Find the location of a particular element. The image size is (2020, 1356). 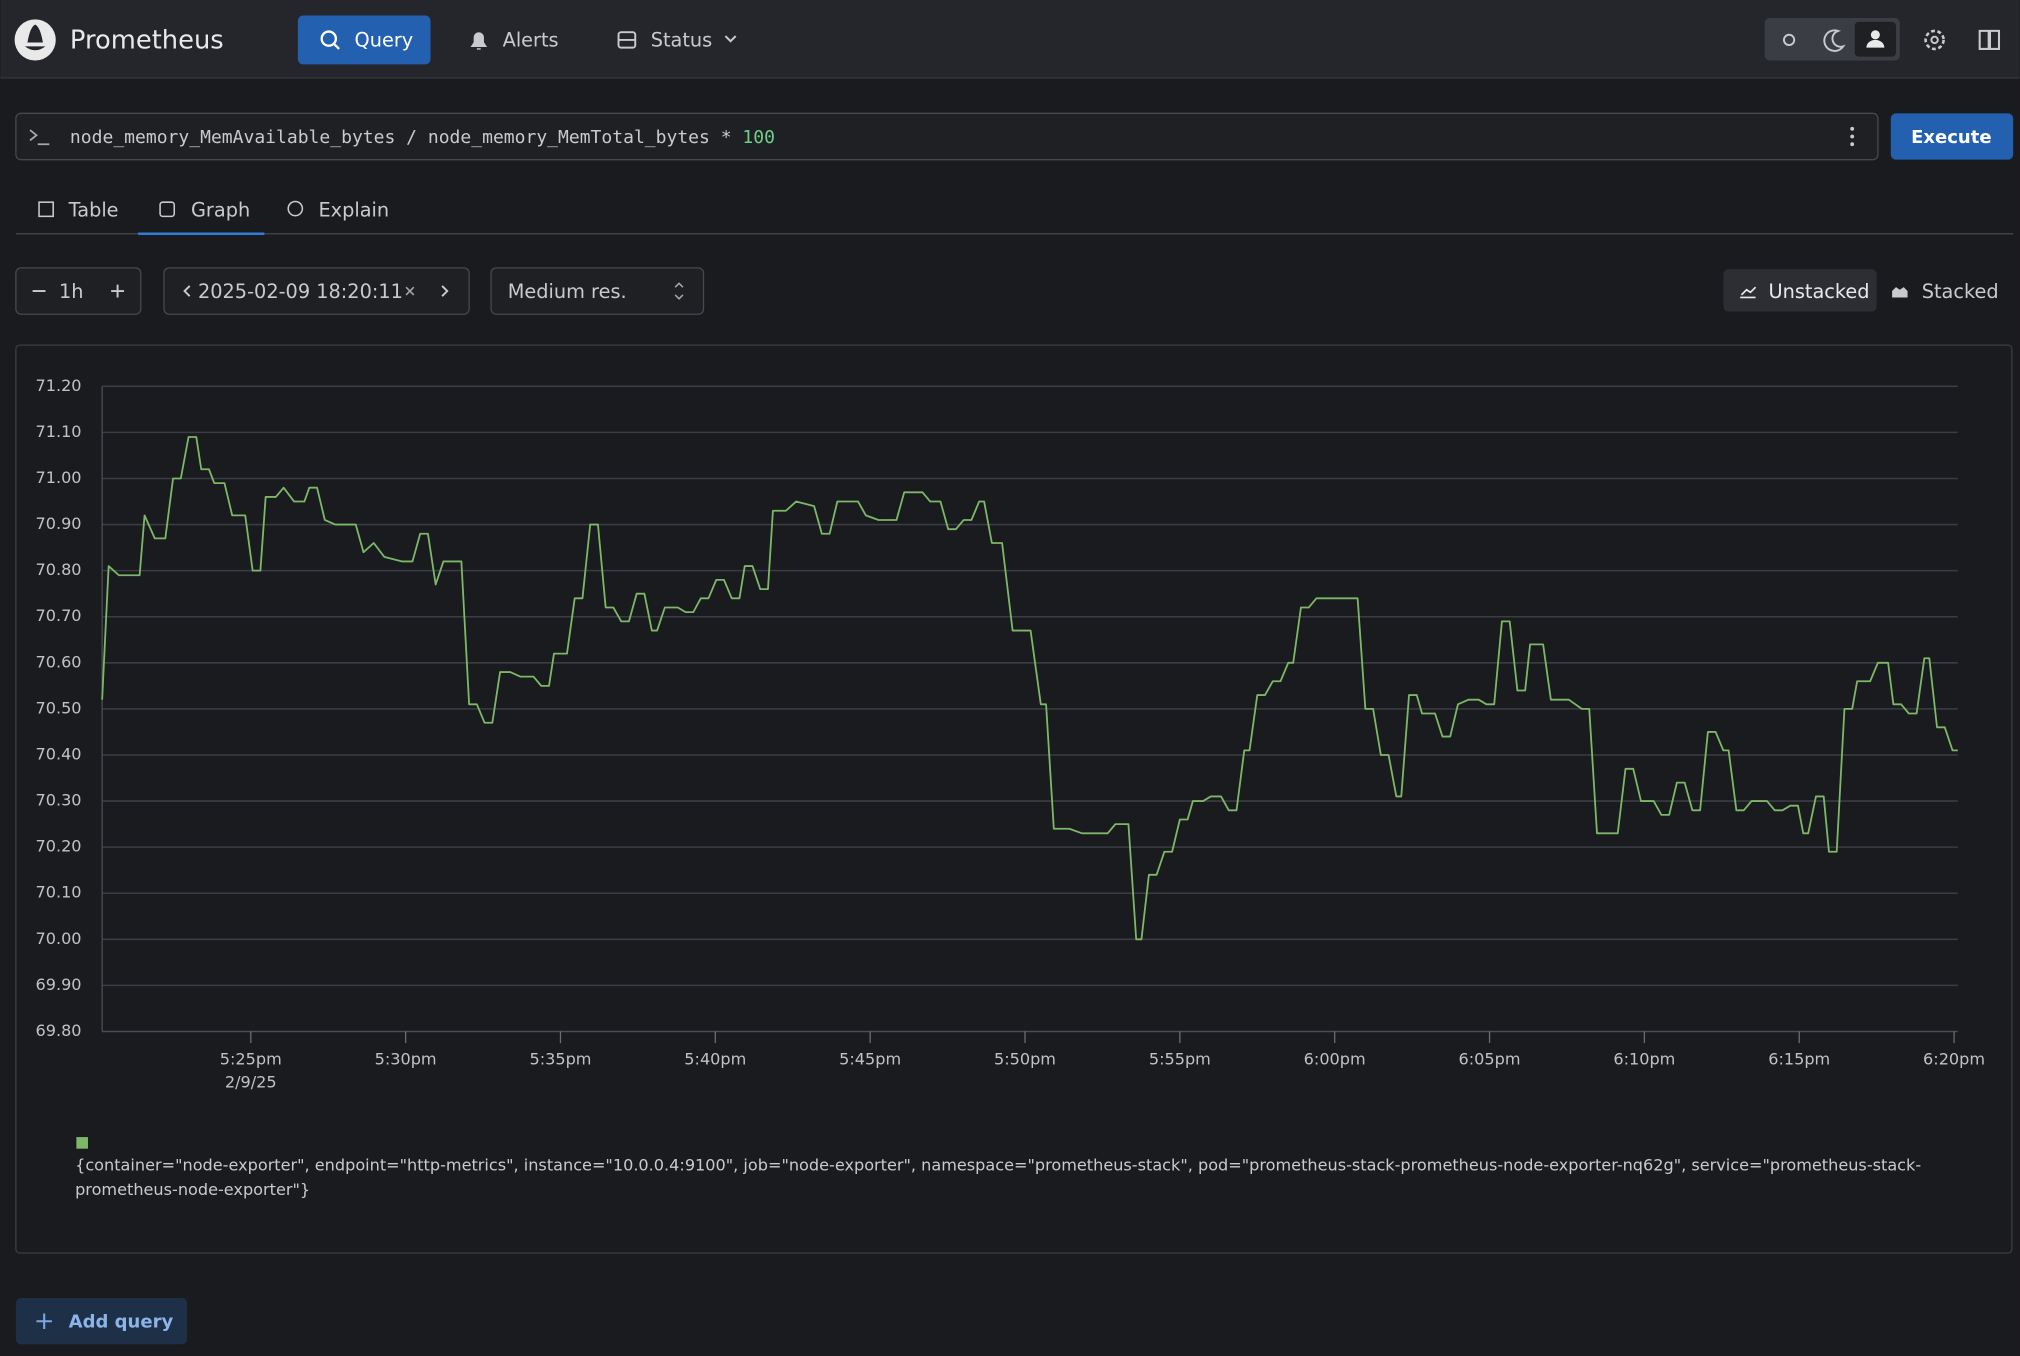

theme-auto-icon-body is located at coordinates (1875, 43).